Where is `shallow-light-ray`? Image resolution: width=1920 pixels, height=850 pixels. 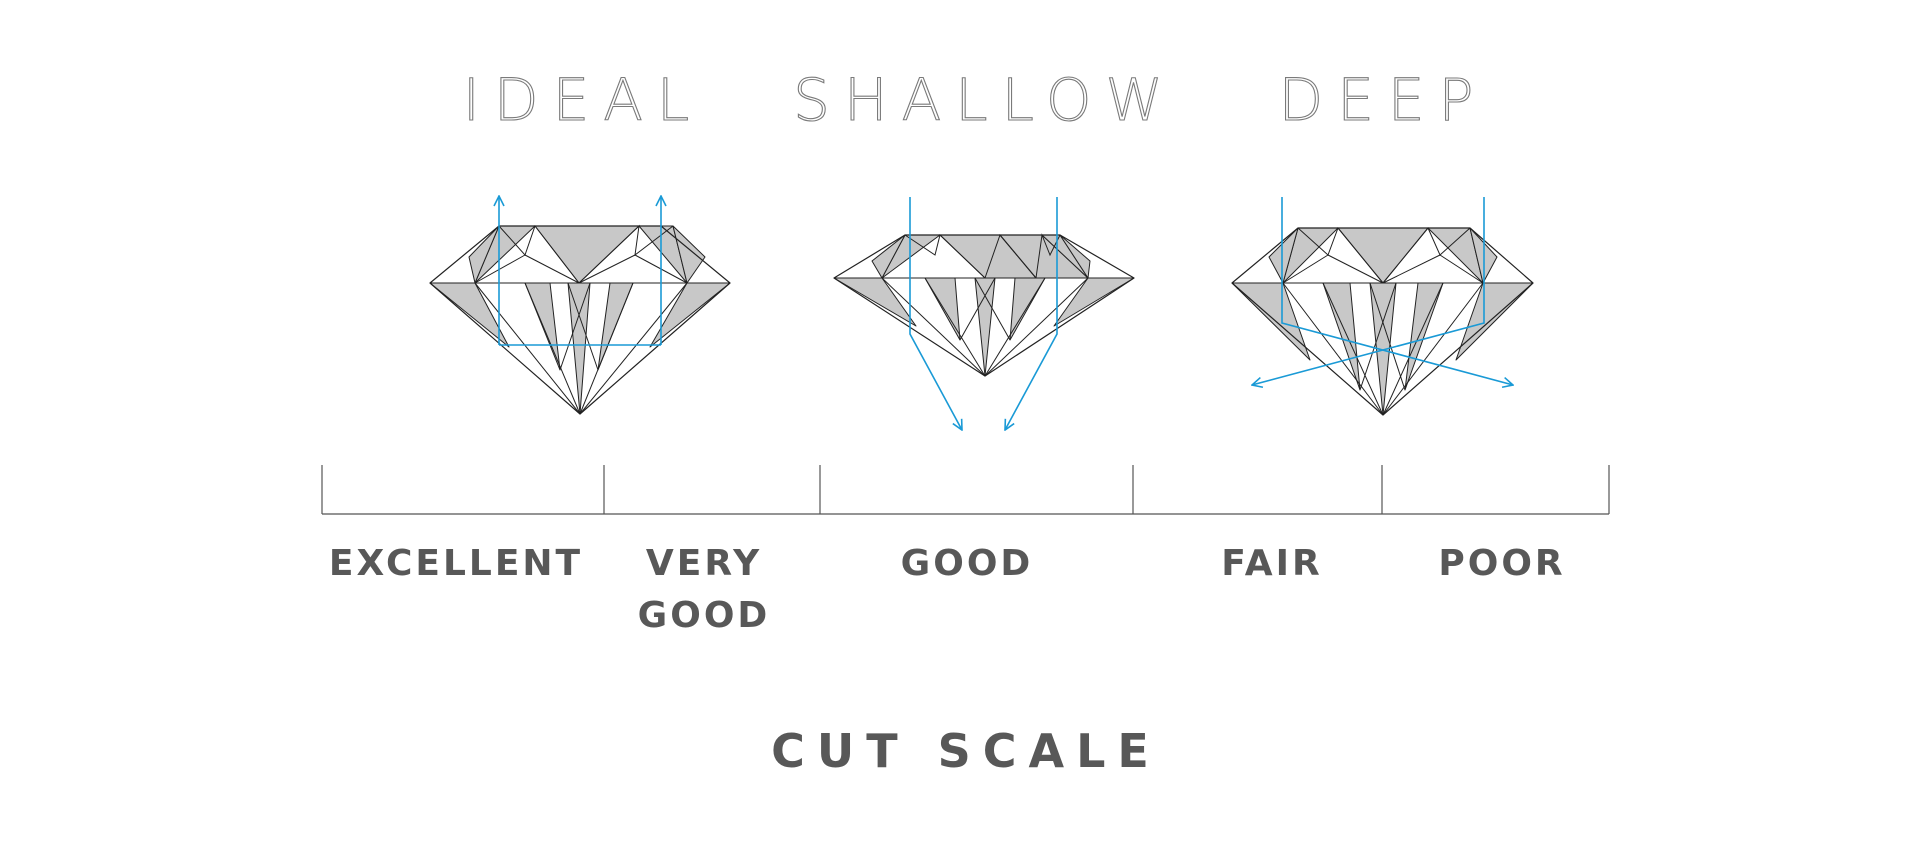 shallow-light-ray is located at coordinates (935, 313).